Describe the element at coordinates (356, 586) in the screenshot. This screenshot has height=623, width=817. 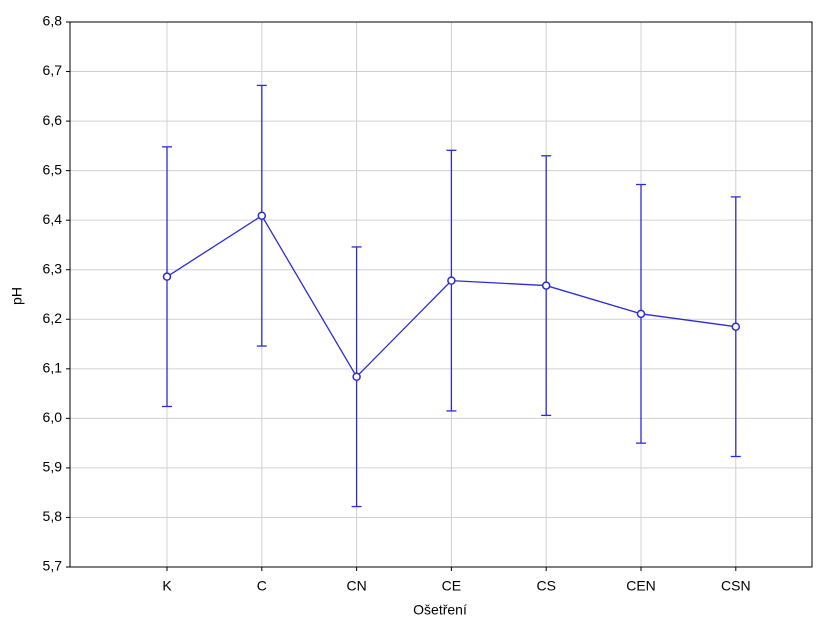
I see `x-tick-label: CN` at that location.